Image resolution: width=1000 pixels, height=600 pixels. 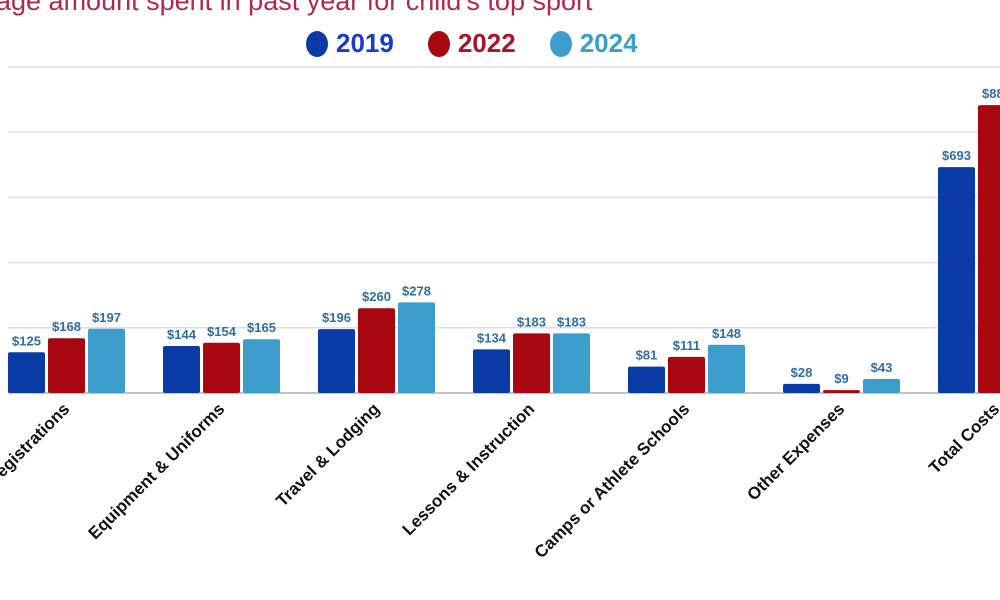 What do you see at coordinates (26, 340) in the screenshot?
I see `data-label: $125` at bounding box center [26, 340].